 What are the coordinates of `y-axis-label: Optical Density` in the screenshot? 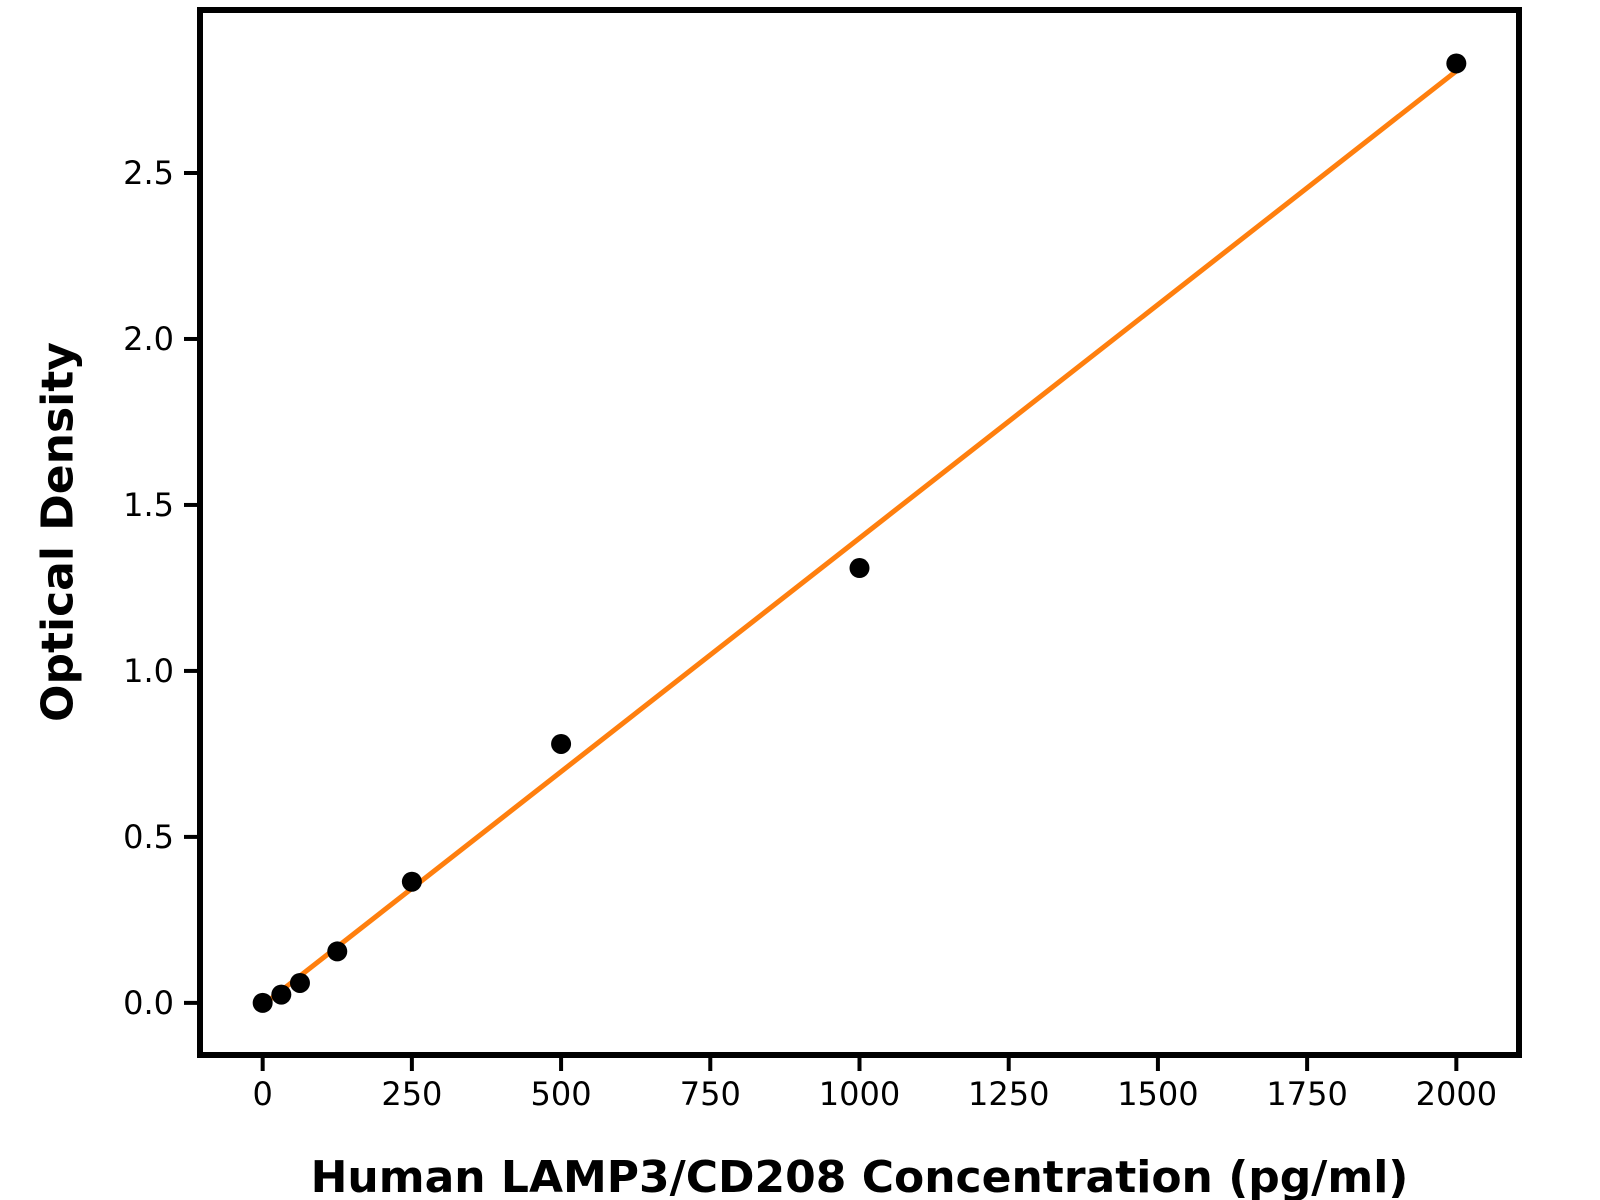 It's located at (58, 532).